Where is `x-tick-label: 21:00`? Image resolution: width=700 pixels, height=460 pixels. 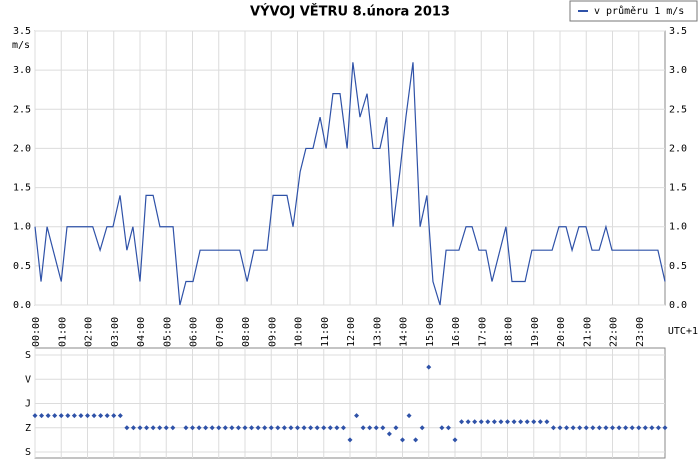 x-tick-label: 21:00 is located at coordinates (587, 332).